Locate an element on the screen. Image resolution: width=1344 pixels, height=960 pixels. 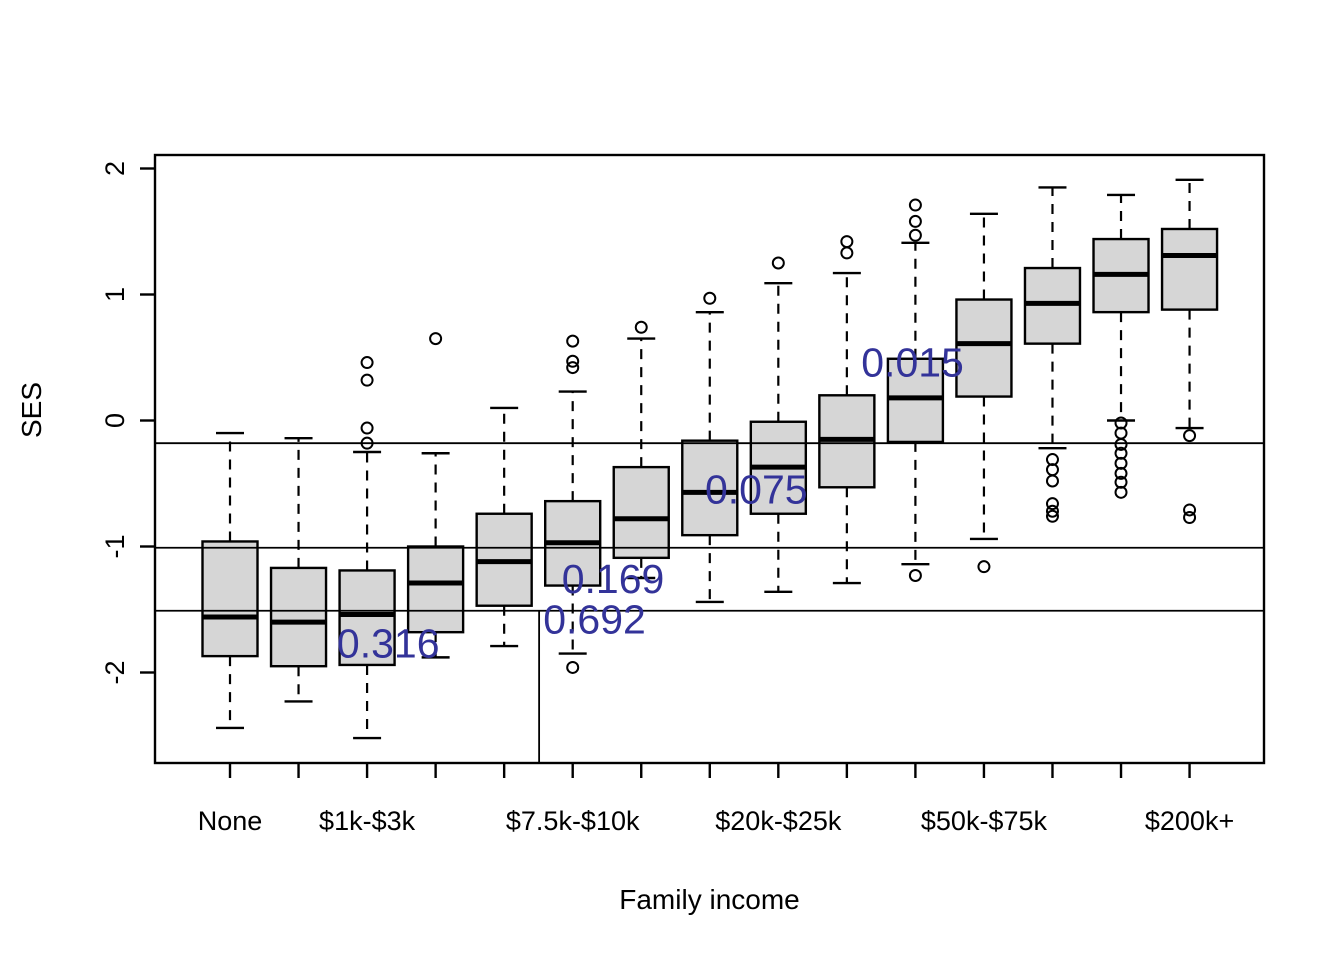
x-axis-tick-label: $200k+ is located at coordinates (1189, 821).